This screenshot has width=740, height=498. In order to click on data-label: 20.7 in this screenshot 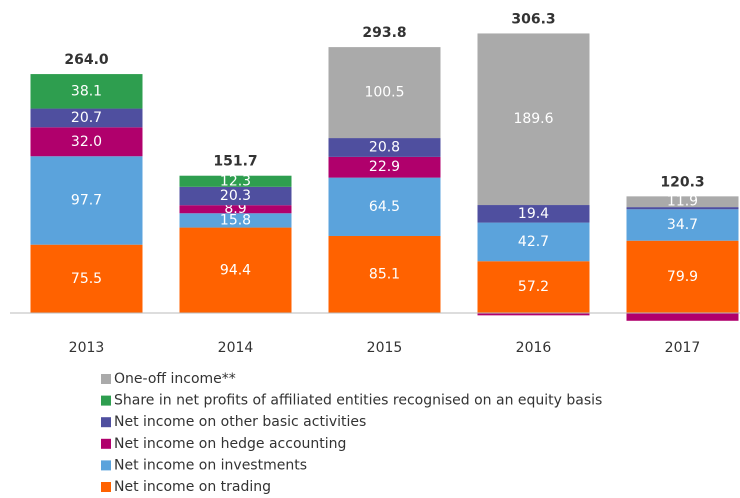, I will do `click(86, 118)`.